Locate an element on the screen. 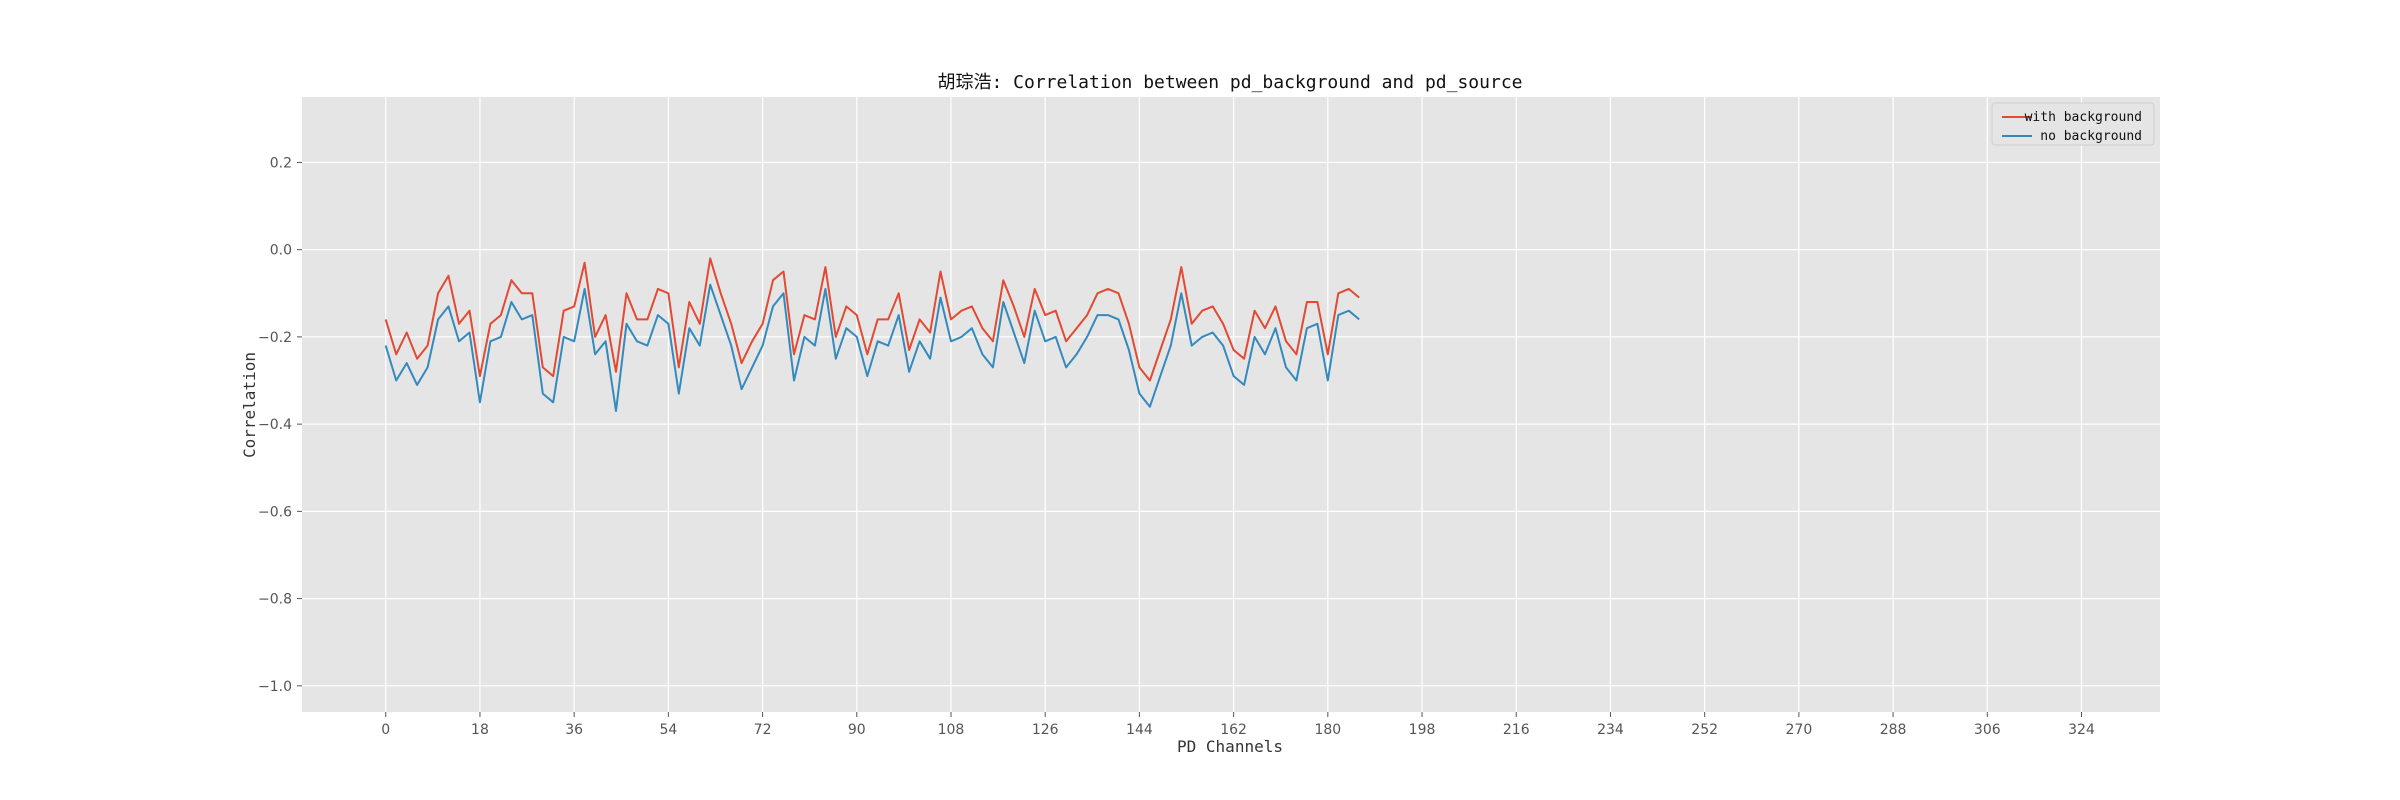  x-tick-label: 144 is located at coordinates (1139, 730).